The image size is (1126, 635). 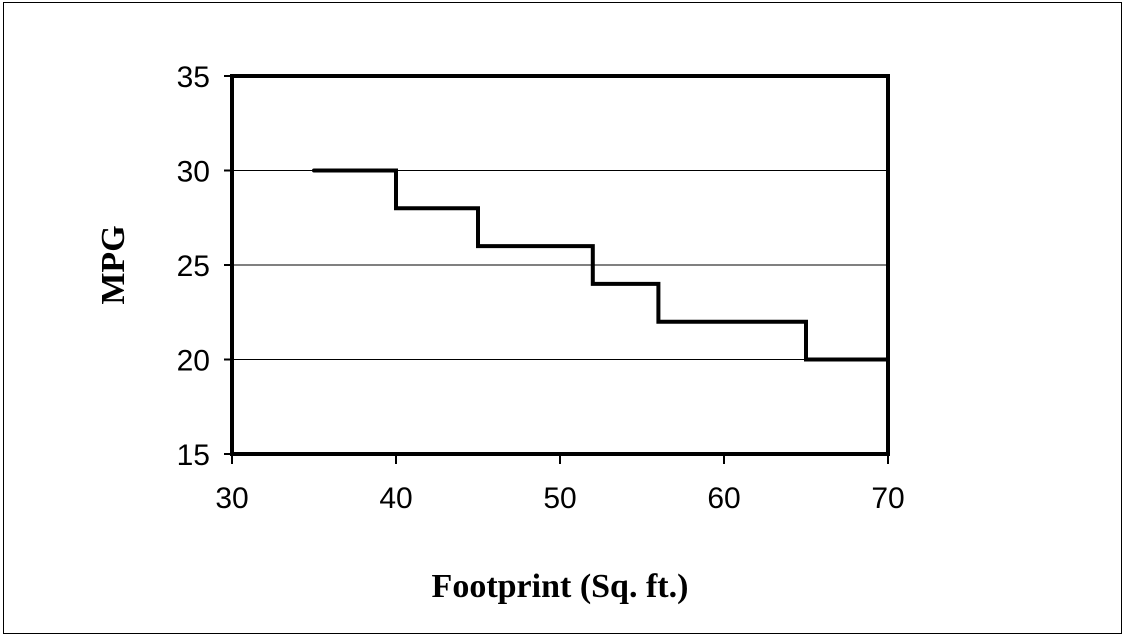 What do you see at coordinates (193, 361) in the screenshot?
I see `y-tick-label: 20` at bounding box center [193, 361].